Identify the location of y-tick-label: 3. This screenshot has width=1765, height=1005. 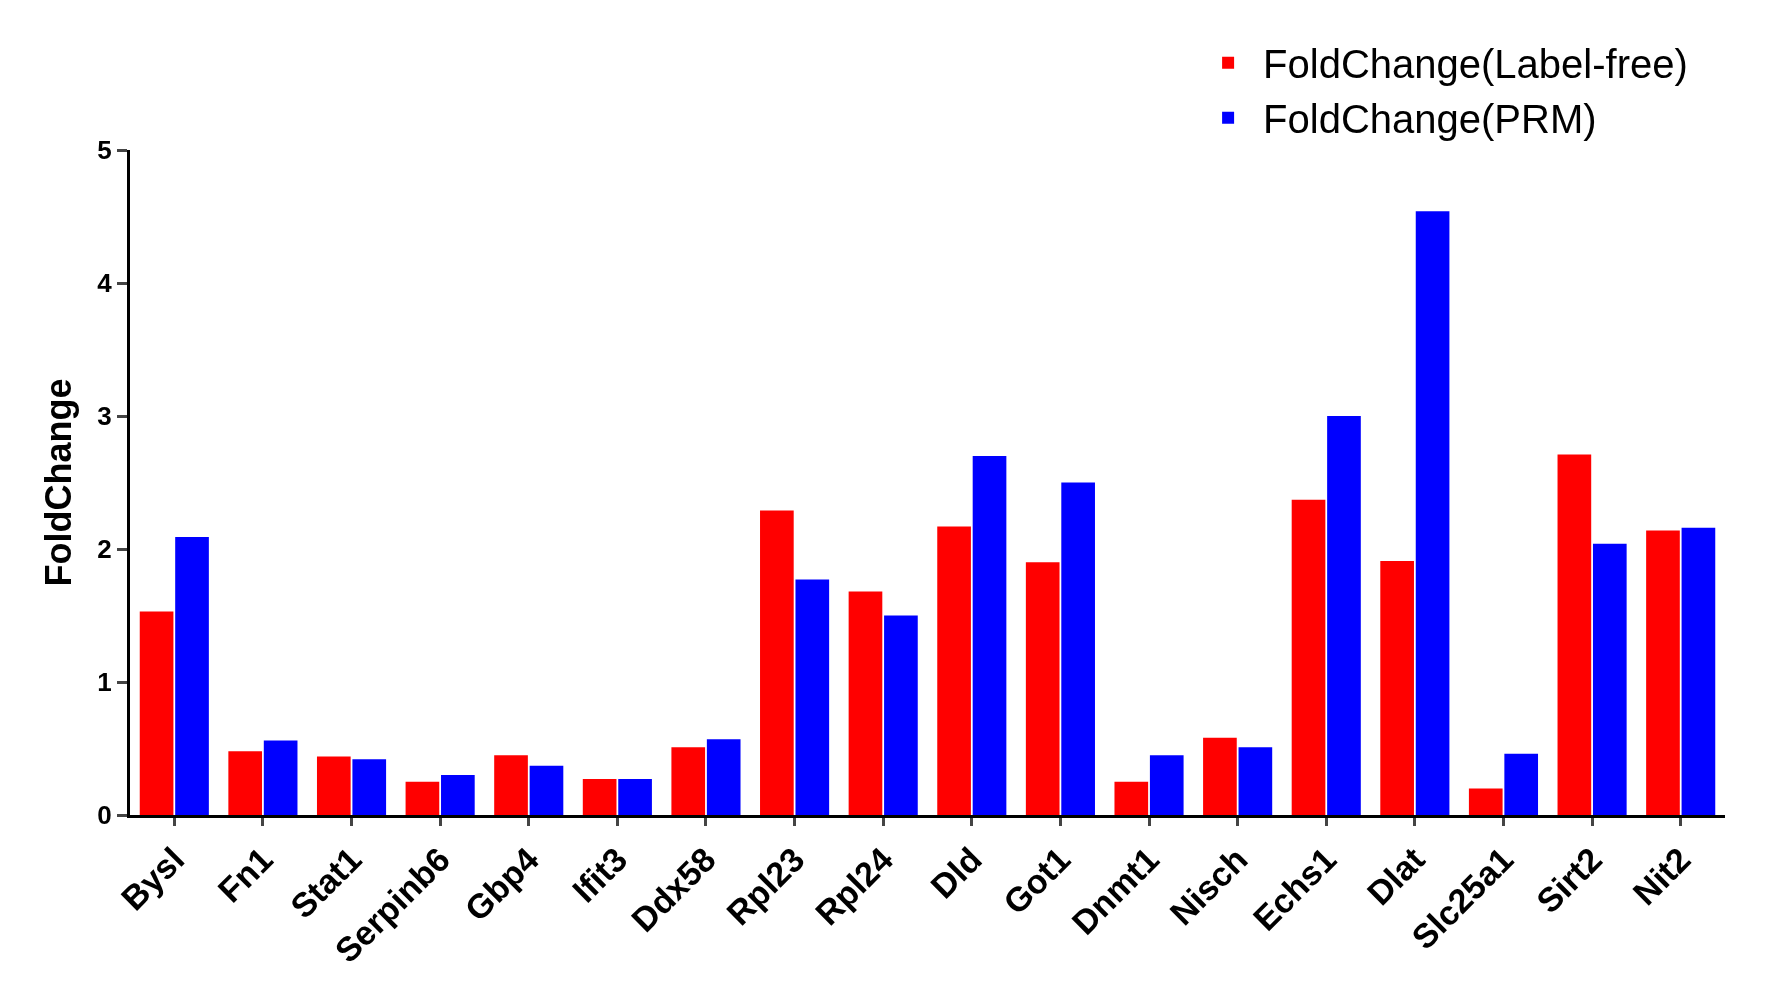
(104, 416).